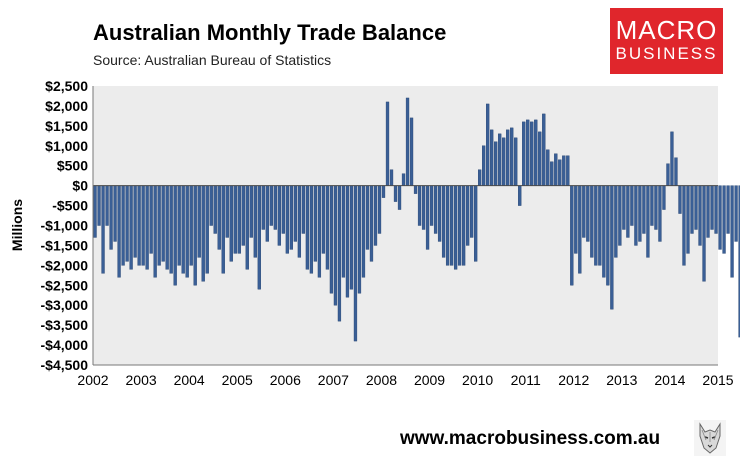 Image resolution: width=740 pixels, height=461 pixels. I want to click on logo-line-business: BUSINESS, so click(666, 53).